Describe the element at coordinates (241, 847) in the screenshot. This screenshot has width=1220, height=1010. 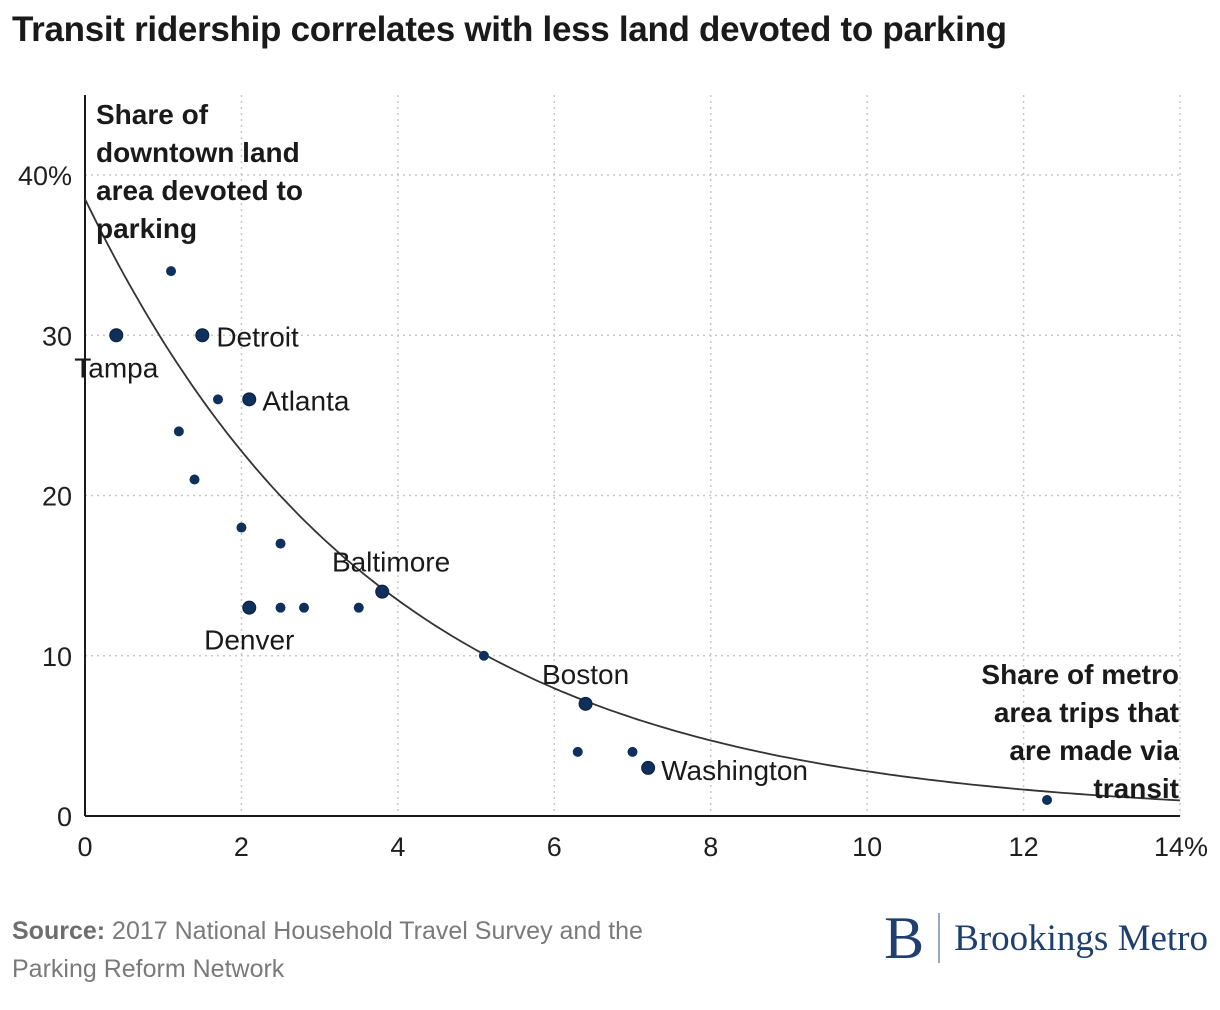
I see `x-tick-label: 2` at that location.